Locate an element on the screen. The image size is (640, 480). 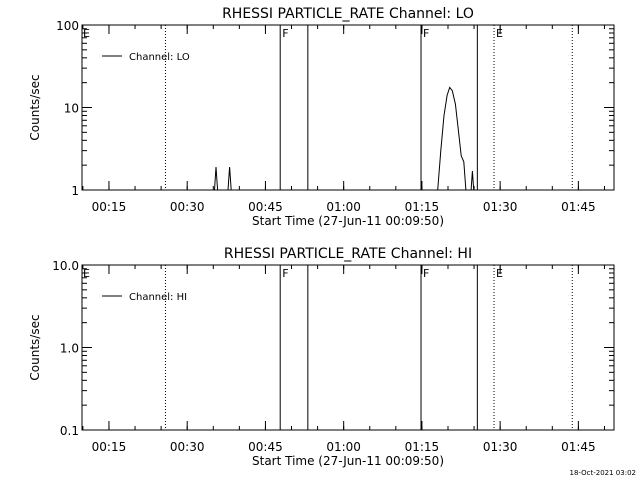
y-tick-label: 10.0 is located at coordinates (65, 266).